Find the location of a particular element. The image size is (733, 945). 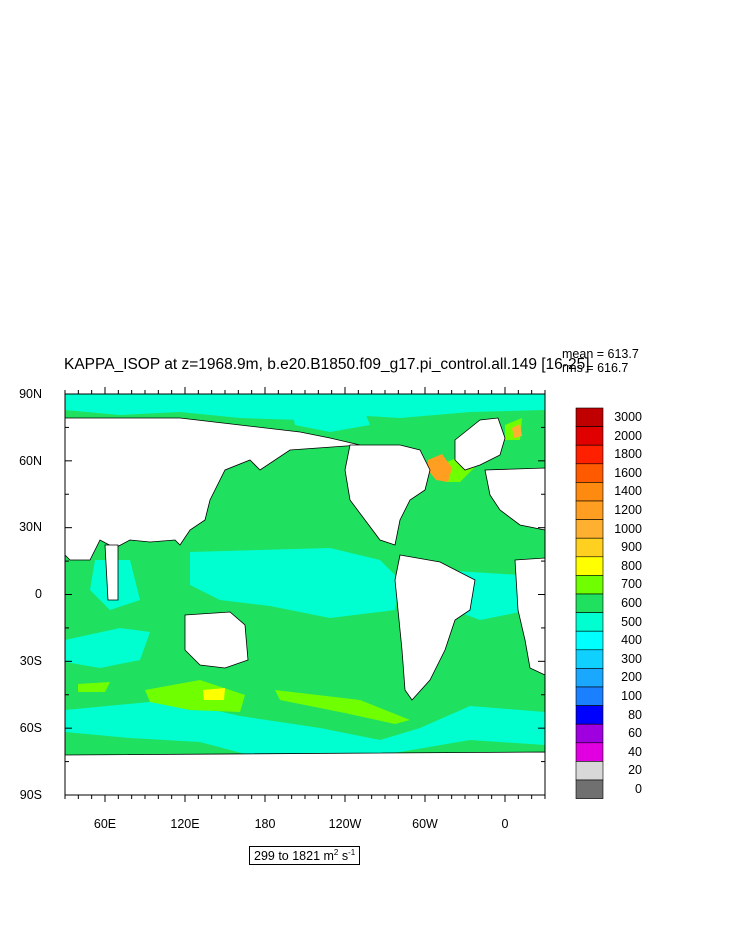

colorbar-label: 200 is located at coordinates (631, 677).